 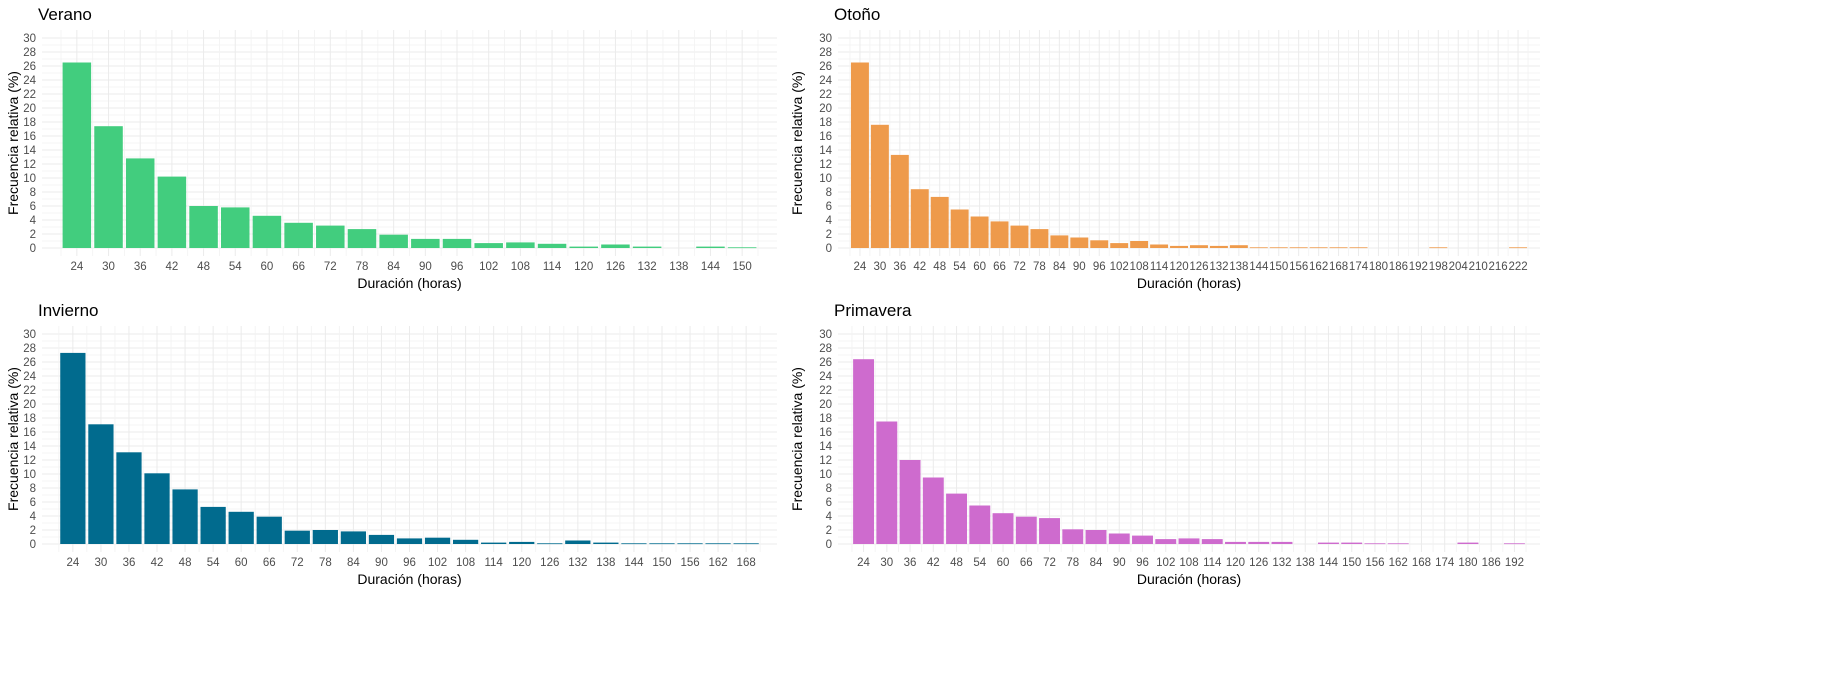 I want to click on x-tick-label: 150, so click(x=742, y=267).